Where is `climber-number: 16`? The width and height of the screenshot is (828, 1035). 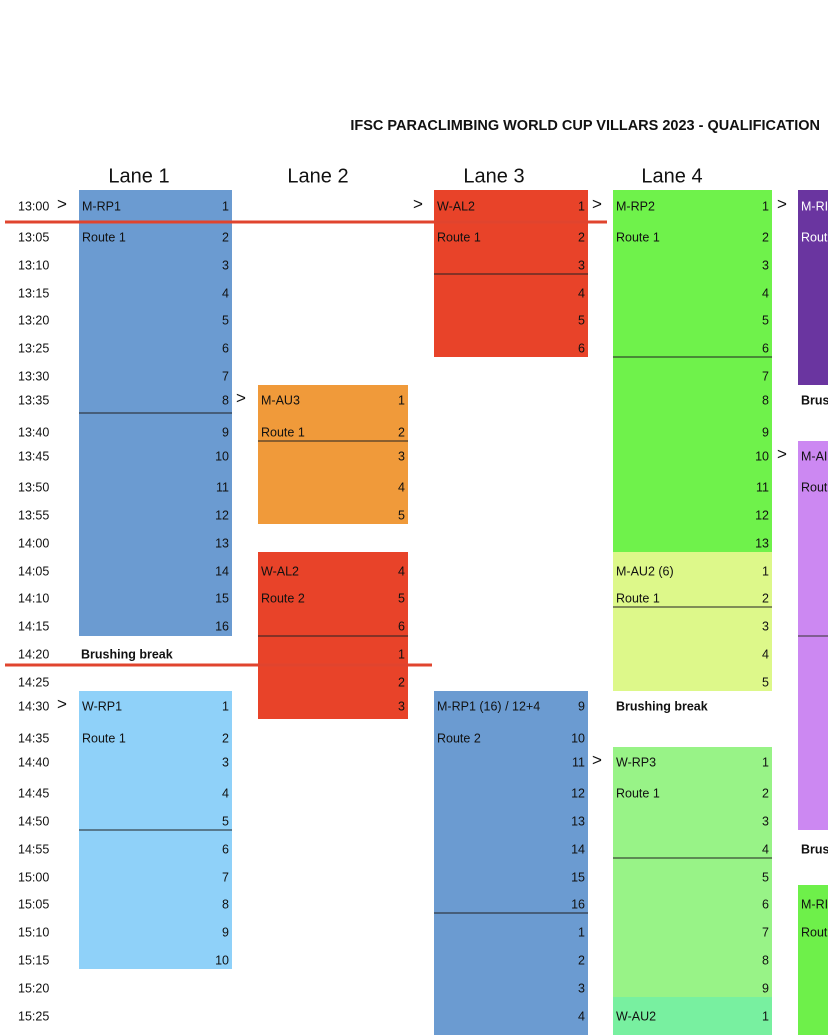
climber-number: 16 is located at coordinates (578, 904).